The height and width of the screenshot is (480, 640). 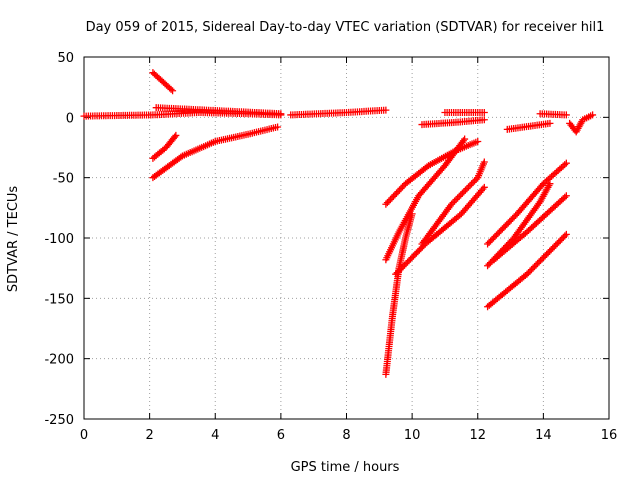 I want to click on x-tick-label: 6, so click(x=281, y=435).